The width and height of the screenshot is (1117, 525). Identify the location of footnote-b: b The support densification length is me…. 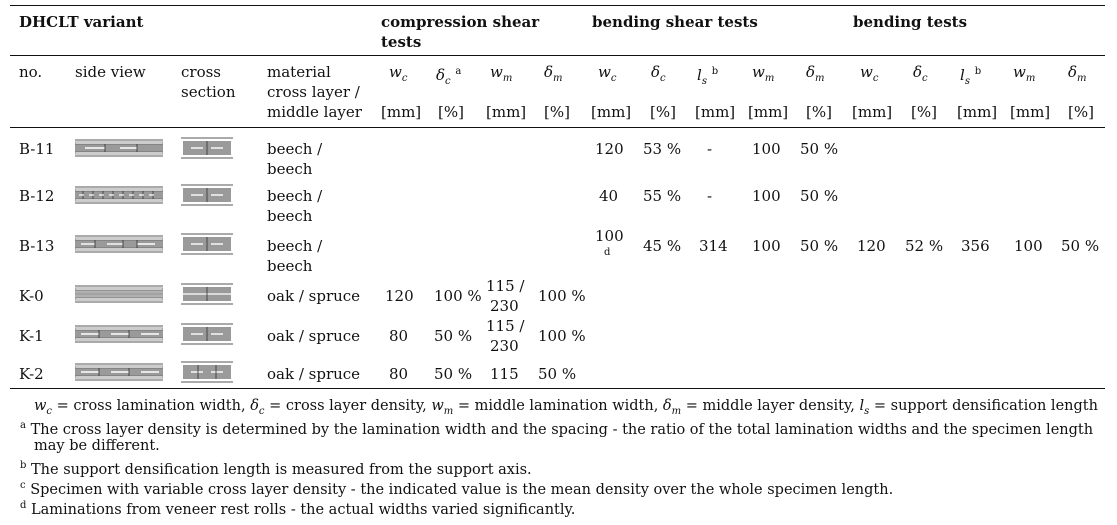
(276, 469).